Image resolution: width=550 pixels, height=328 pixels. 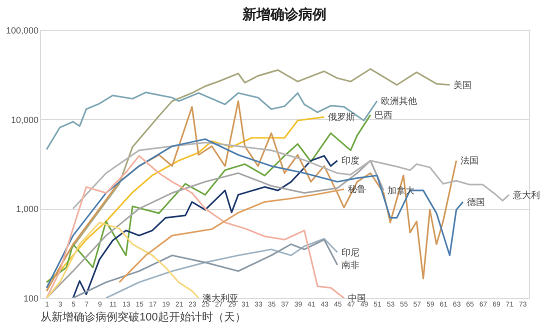 What do you see at coordinates (143, 317) in the screenshot?
I see `x-axis-title: 从新增确诊病例突破100起开始计时（天）` at bounding box center [143, 317].